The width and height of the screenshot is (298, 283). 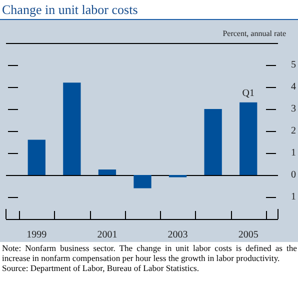 I want to click on text: Note: Nonfarm business sector. The change in unit labor costs is defined as the increase in nonfarm compensation per hour less the growth in labor productivity., so click(x=149, y=253).